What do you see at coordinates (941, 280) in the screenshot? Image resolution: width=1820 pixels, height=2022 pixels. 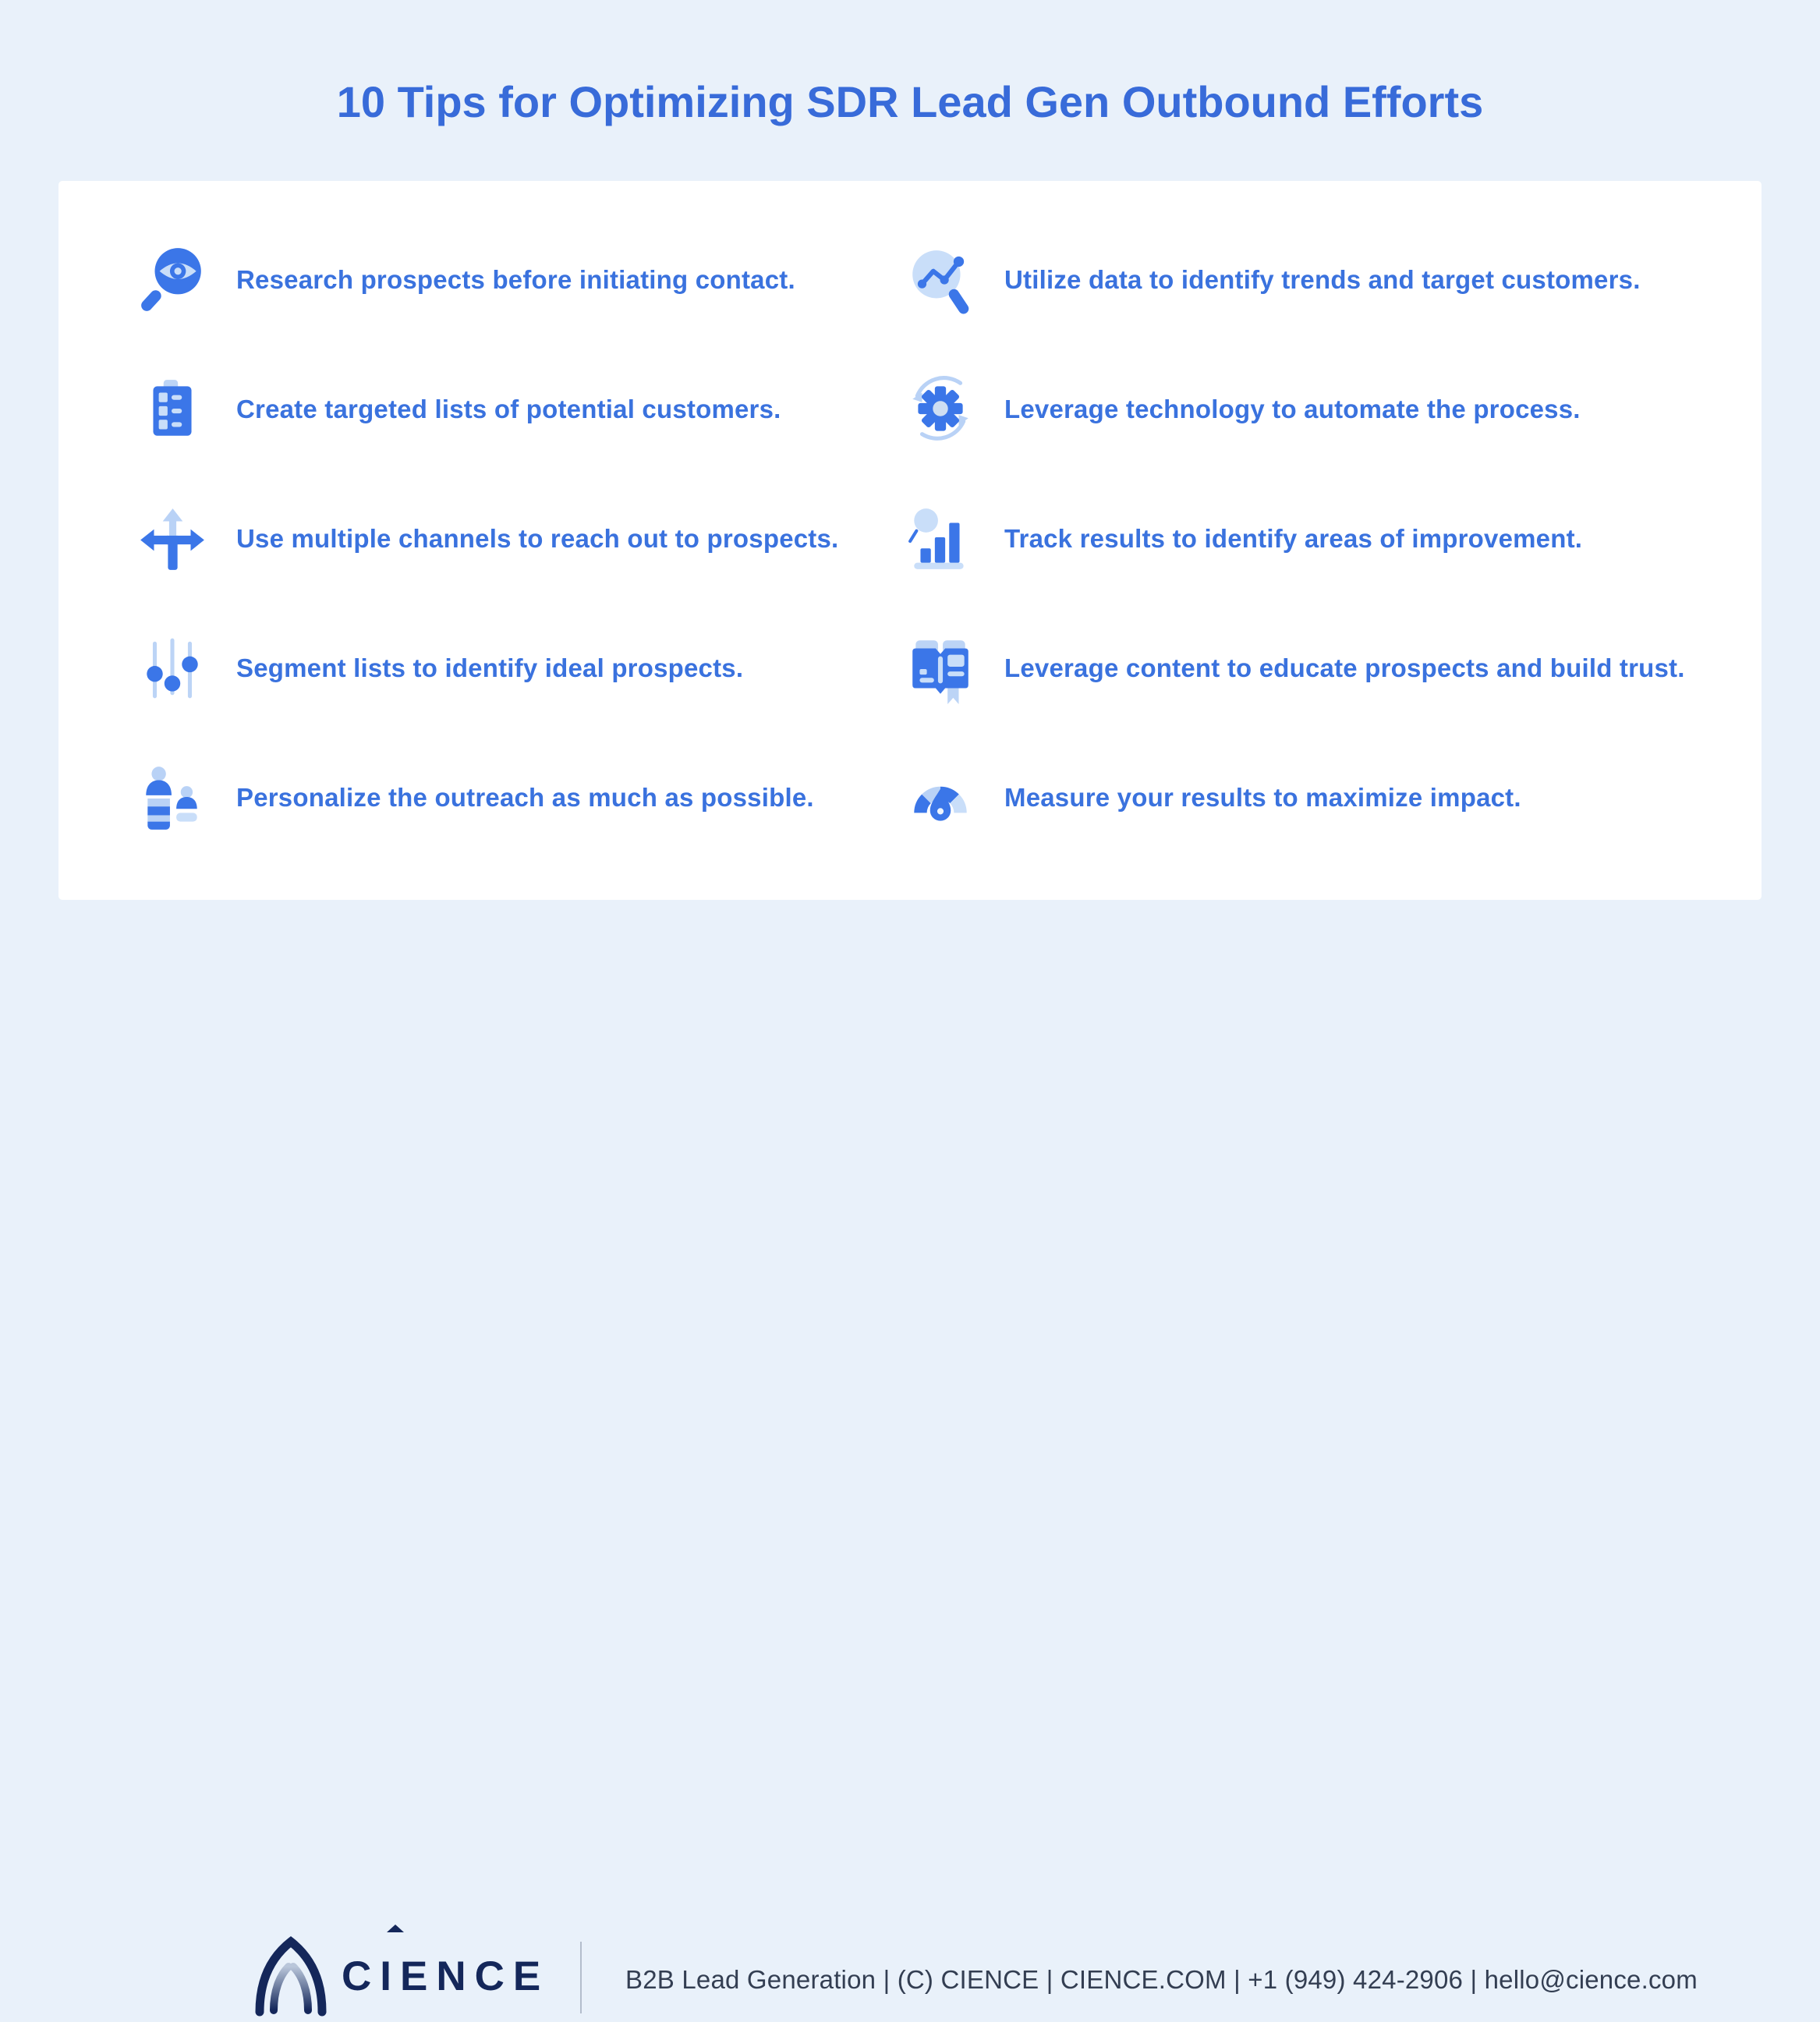 I see `data-trends-magnifier-icon` at bounding box center [941, 280].